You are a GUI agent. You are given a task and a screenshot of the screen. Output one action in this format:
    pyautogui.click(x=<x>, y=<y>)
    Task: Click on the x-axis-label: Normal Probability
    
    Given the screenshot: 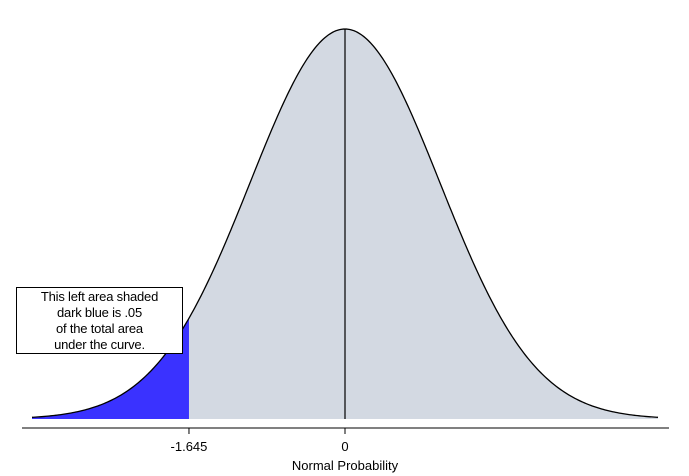 What is the action you would take?
    pyautogui.click(x=345, y=465)
    